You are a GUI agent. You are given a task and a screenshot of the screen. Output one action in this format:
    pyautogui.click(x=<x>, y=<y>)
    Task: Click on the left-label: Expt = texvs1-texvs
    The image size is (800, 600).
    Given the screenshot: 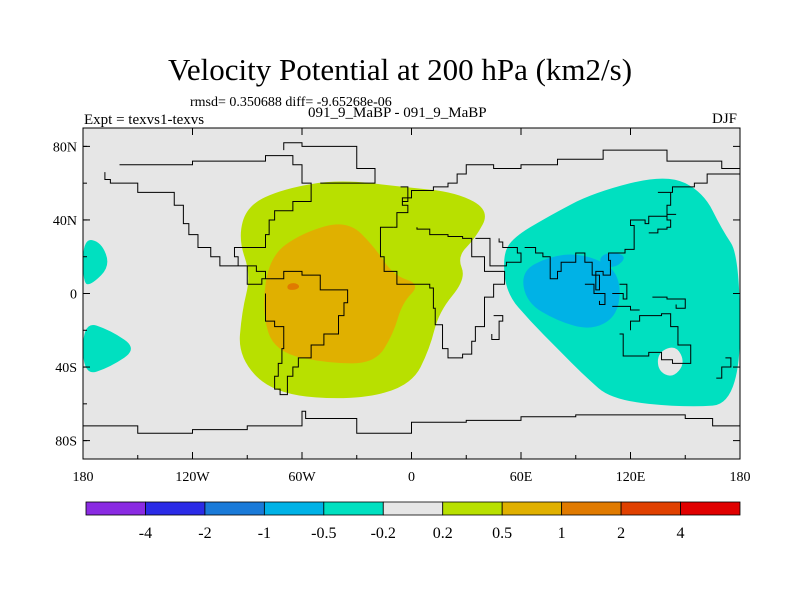 What is the action you would take?
    pyautogui.click(x=144, y=120)
    